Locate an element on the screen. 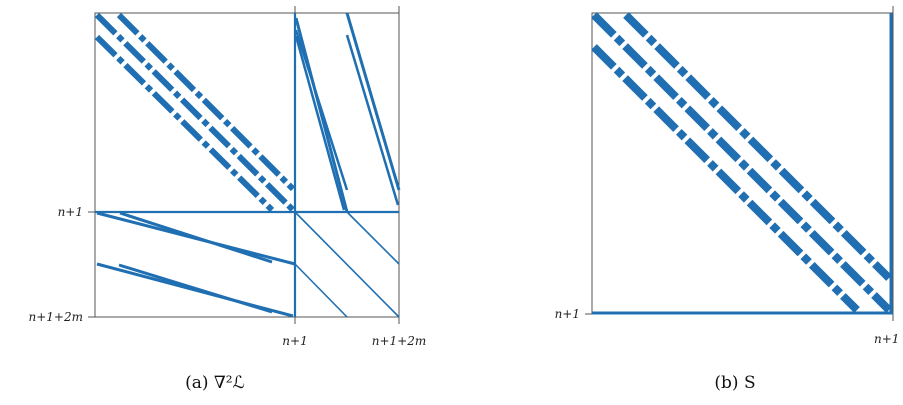 The width and height of the screenshot is (903, 405). panel-a-bottomleft-line-1b is located at coordinates (196, 237).